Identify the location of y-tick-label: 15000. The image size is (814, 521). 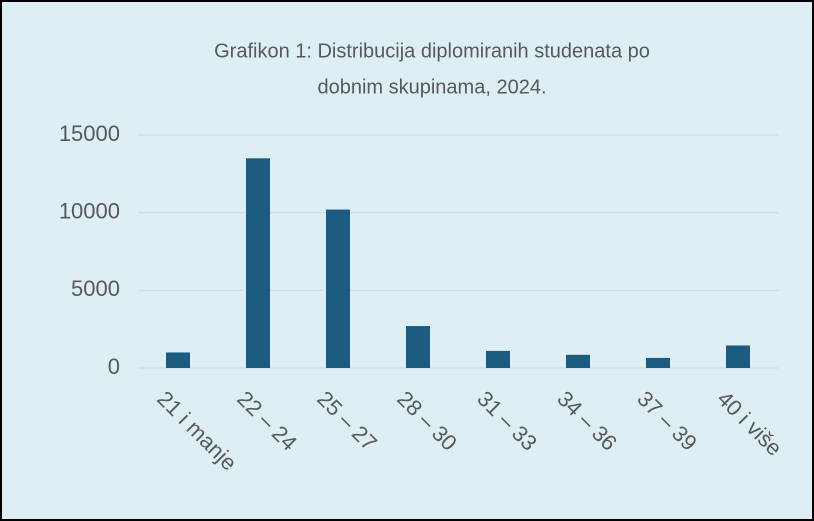
(89, 133).